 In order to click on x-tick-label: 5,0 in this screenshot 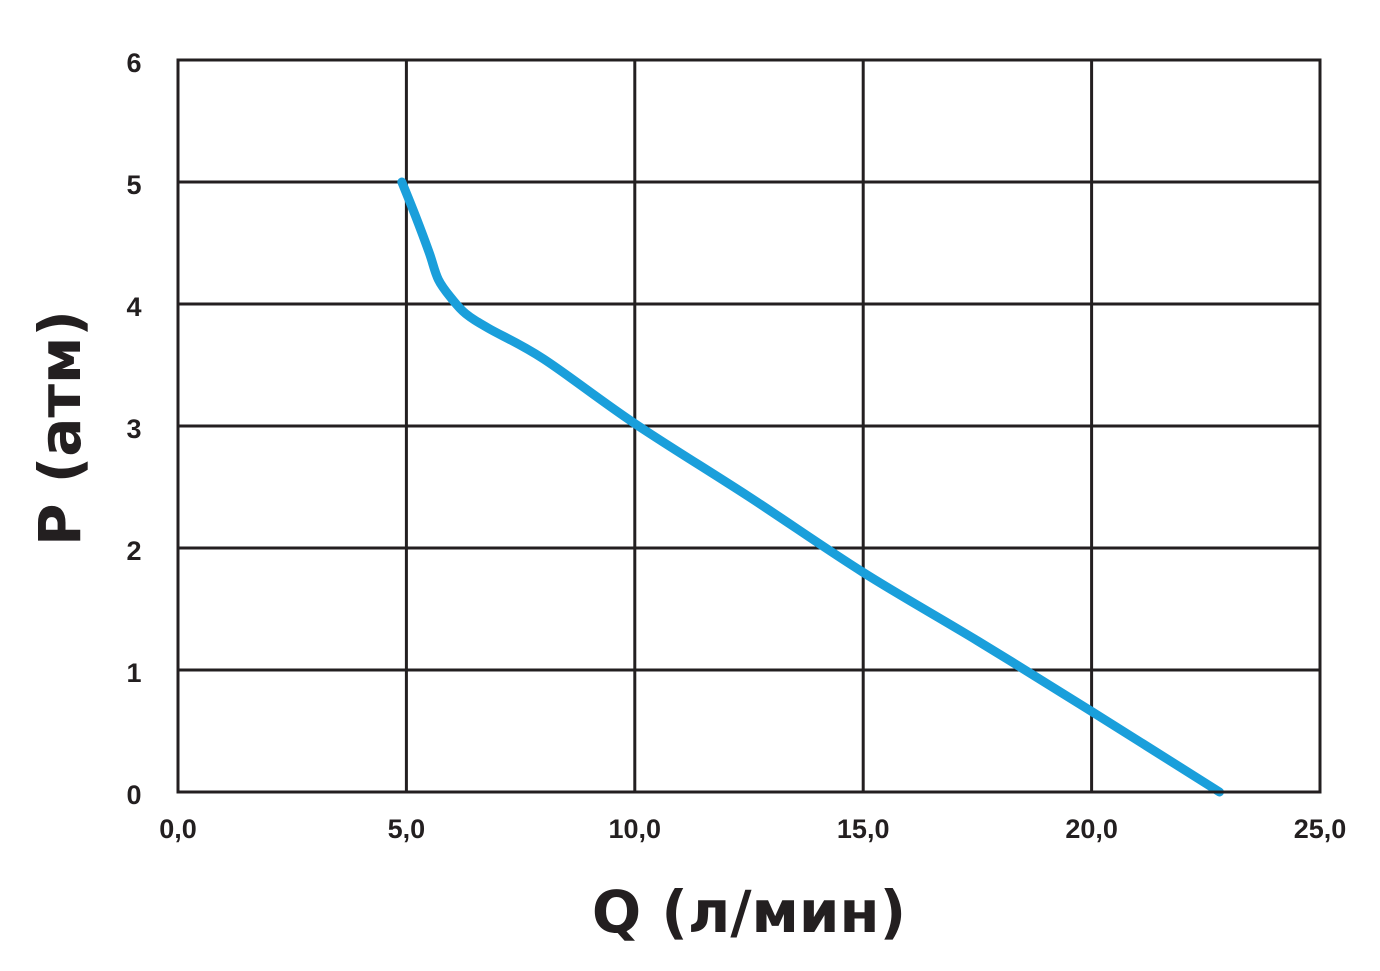, I will do `click(407, 829)`.